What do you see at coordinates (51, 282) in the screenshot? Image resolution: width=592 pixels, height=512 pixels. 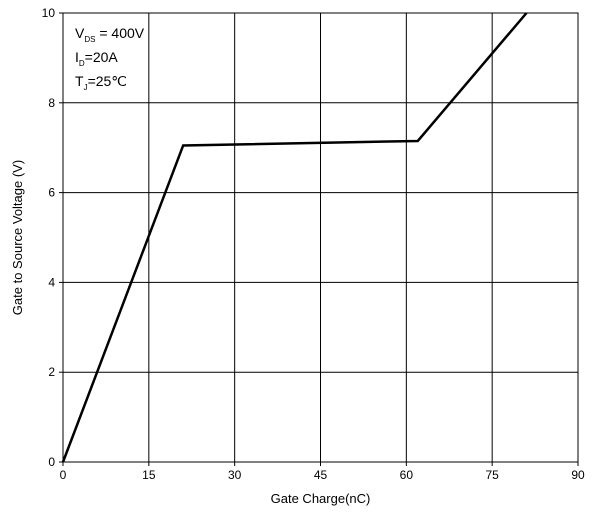 I see `y-tick-label: 4` at bounding box center [51, 282].